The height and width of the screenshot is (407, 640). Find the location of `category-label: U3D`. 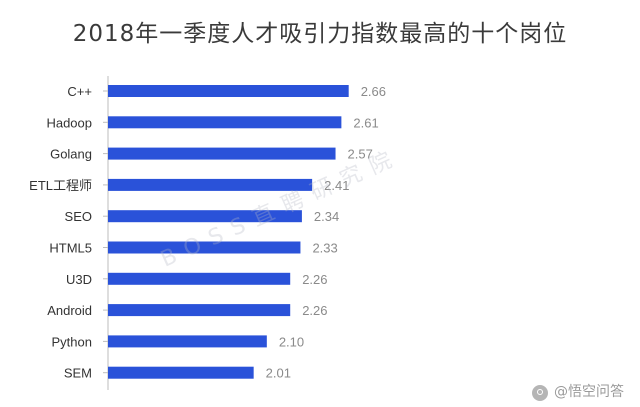

category-label: U3D is located at coordinates (79, 279).